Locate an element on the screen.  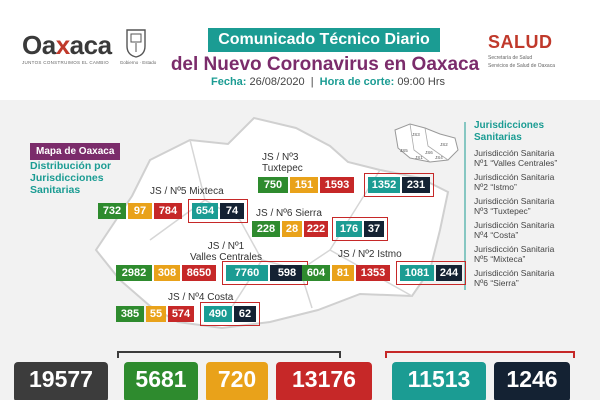
js1-value-3: 8650 is located at coordinates (199, 273).